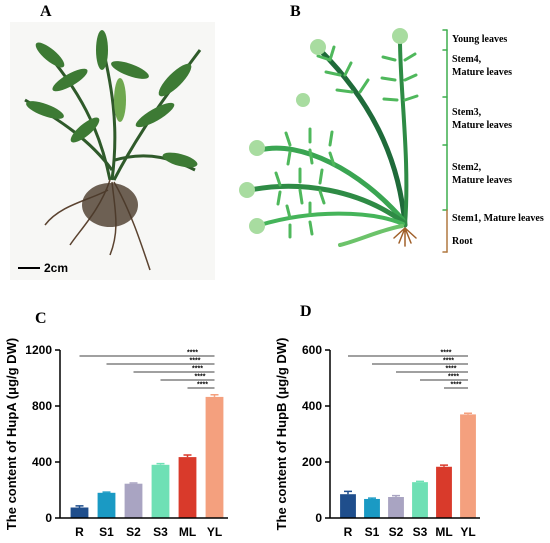 This screenshot has width=550, height=543. Describe the element at coordinates (467, 112) in the screenshot. I see `diagram-label: Stem3,` at that location.